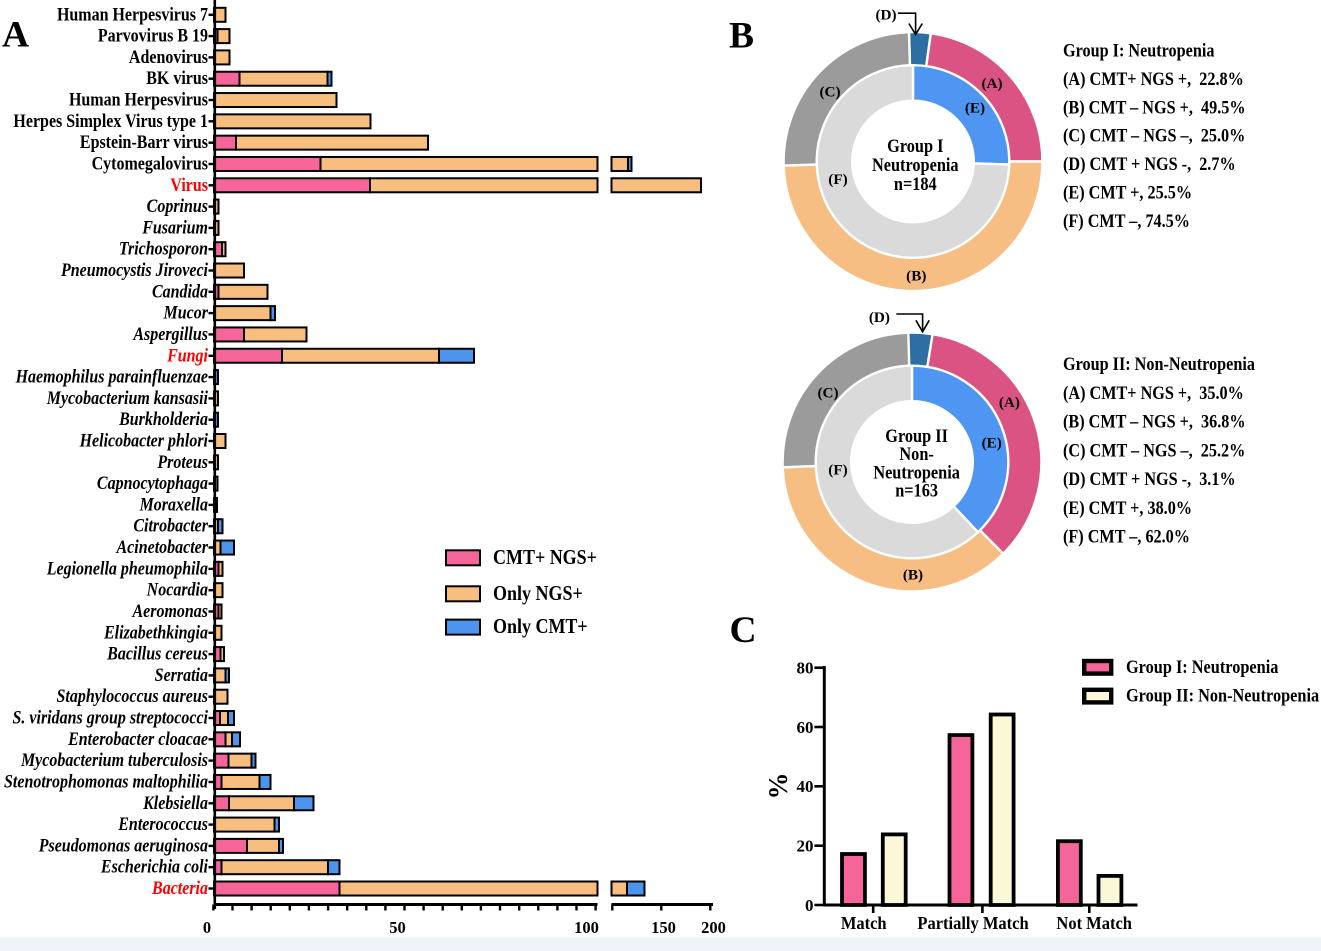 The height and width of the screenshot is (951, 1321). What do you see at coordinates (111, 717) in the screenshot?
I see `svg-text: S. viridans group streptococci` at bounding box center [111, 717].